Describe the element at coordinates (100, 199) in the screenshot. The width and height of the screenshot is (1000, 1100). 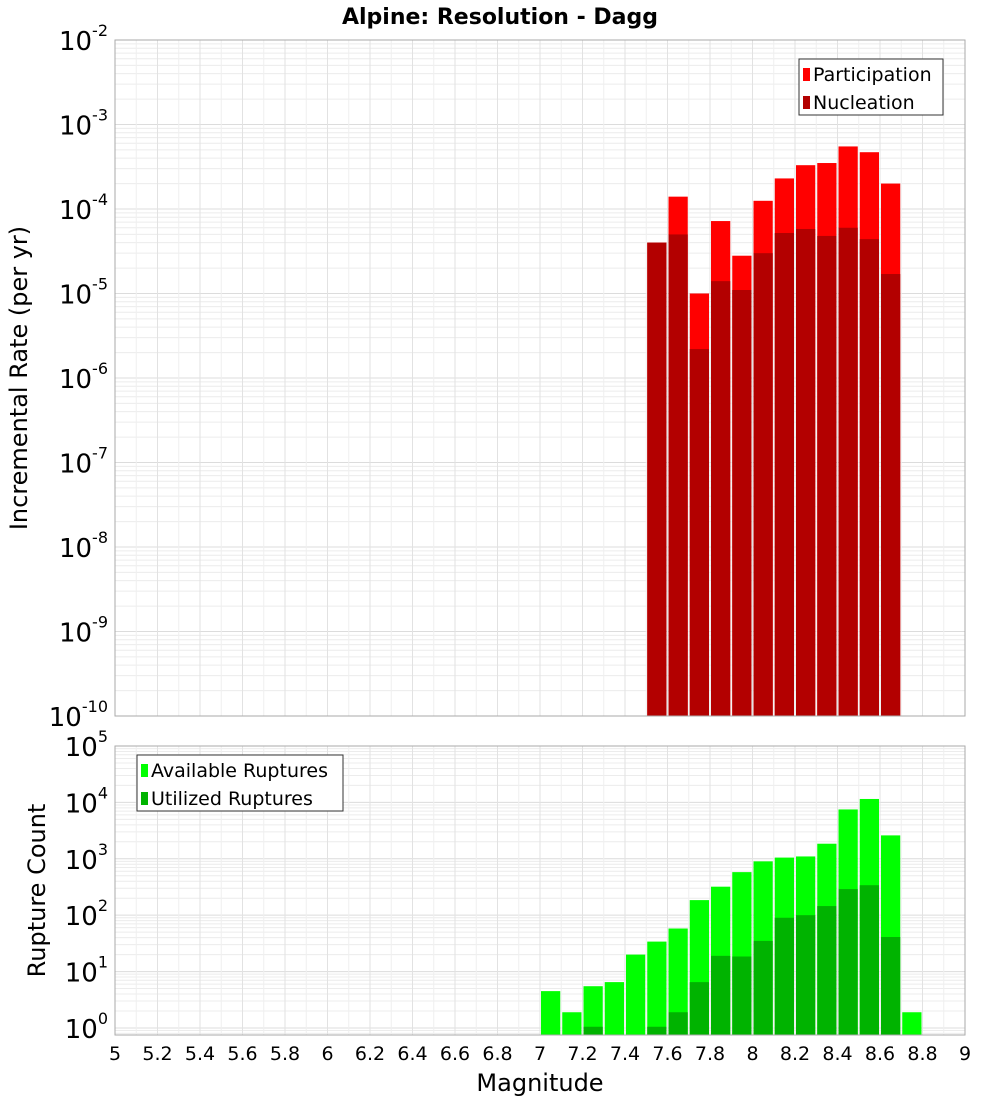
I see `y-tick-exponent: -4` at that location.